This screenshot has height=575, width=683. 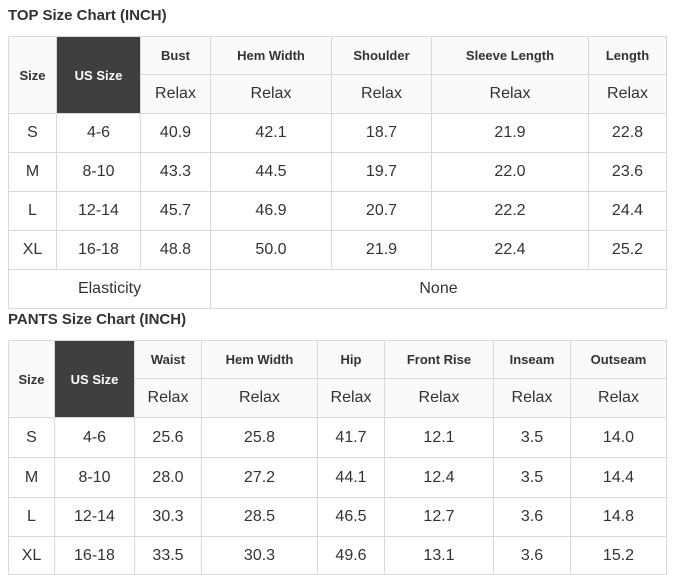 I want to click on elasticity-value: None, so click(x=438, y=289).